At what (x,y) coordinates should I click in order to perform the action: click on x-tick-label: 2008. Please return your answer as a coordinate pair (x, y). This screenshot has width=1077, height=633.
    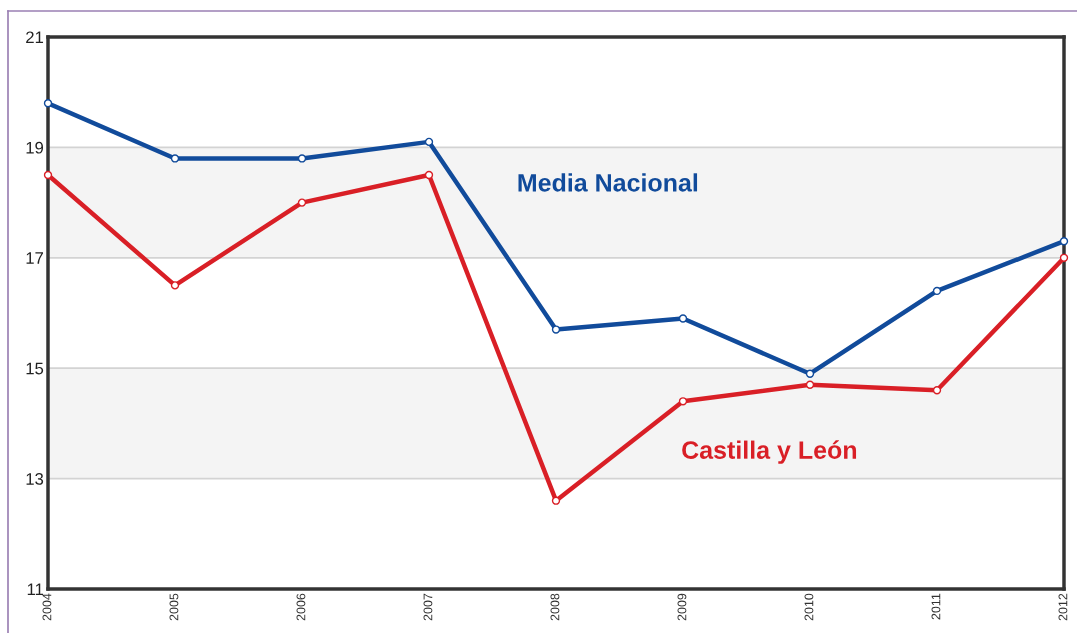
    Looking at the image, I should click on (555, 607).